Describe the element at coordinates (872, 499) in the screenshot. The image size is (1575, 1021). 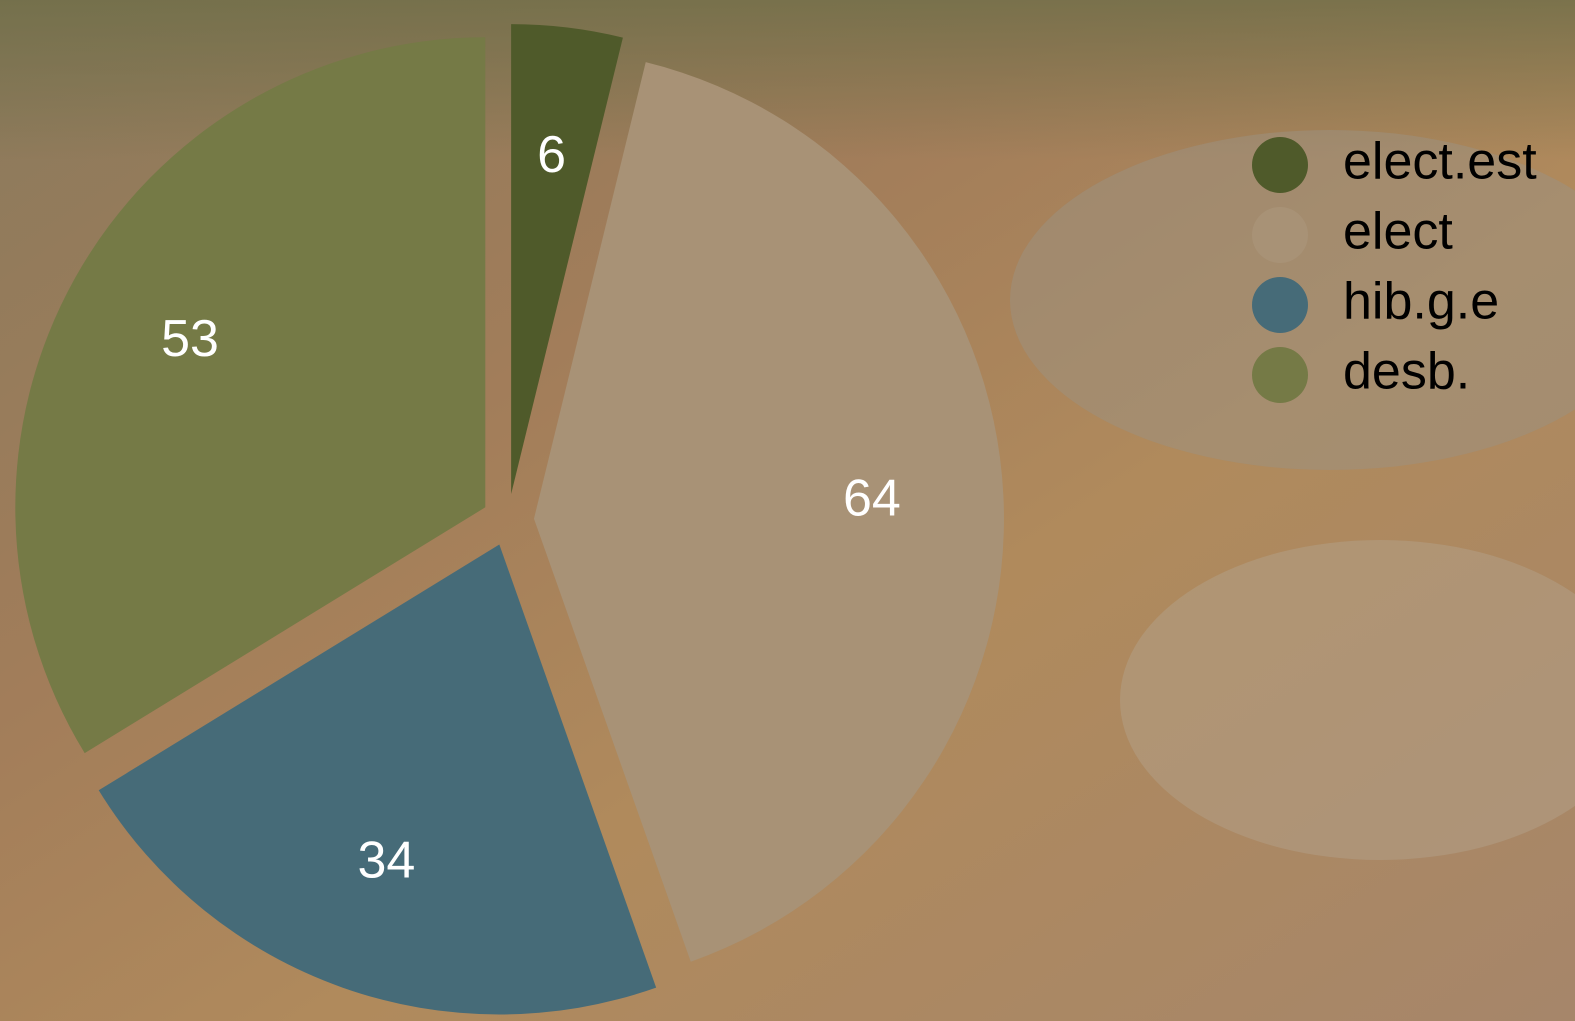
I see `data-label: 64` at that location.